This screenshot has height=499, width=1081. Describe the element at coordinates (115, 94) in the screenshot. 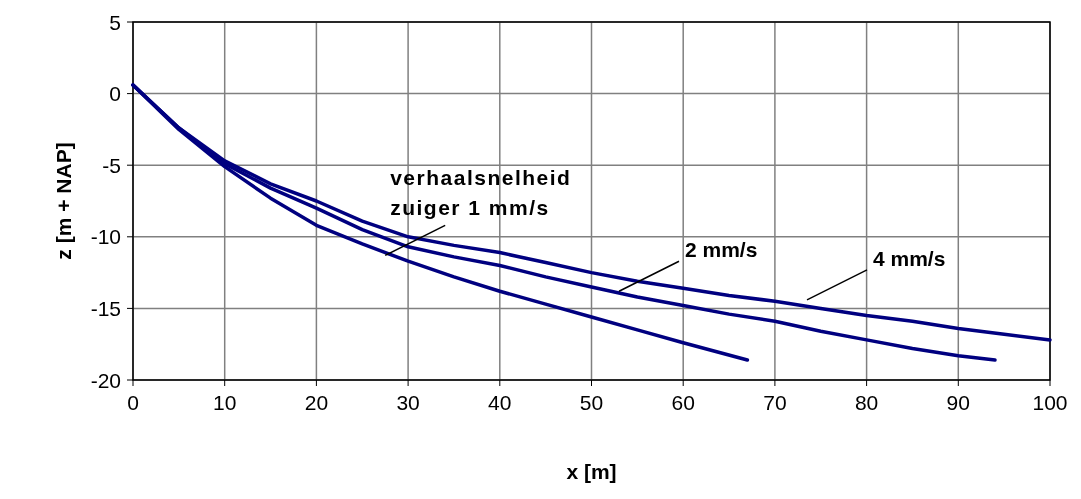

I see `y-tick-label: 0` at that location.